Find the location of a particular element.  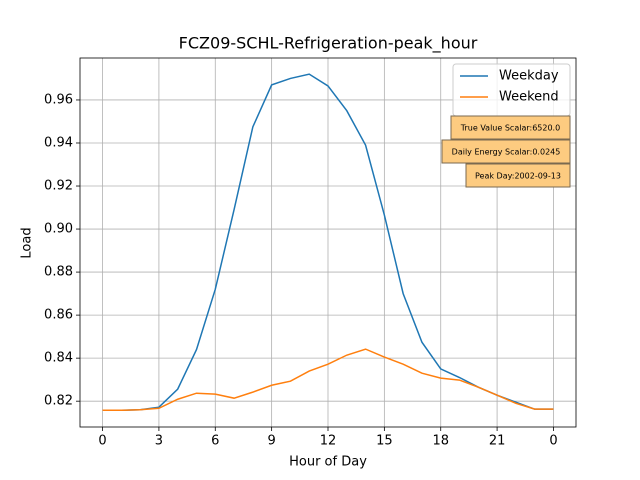

annotation: Daily Energy Scalar:0.0245 is located at coordinates (506, 152).